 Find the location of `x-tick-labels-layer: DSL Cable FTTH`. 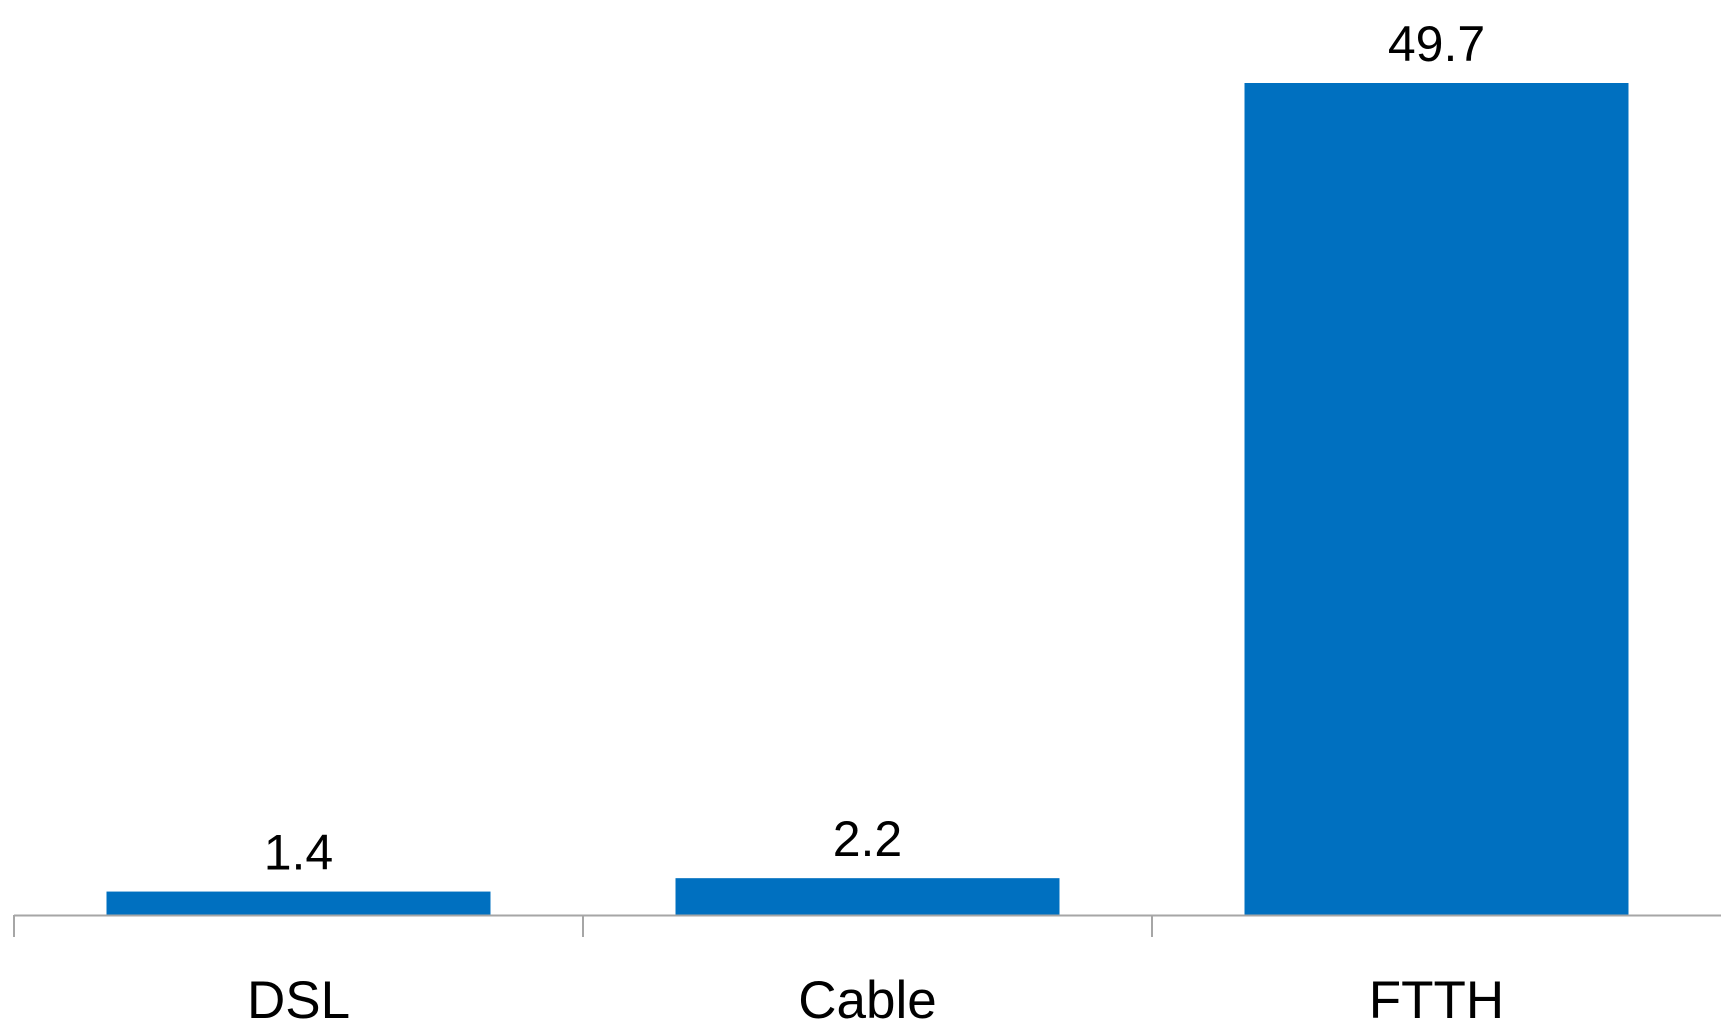

x-tick-labels-layer: DSL Cable FTTH is located at coordinates (875, 999).